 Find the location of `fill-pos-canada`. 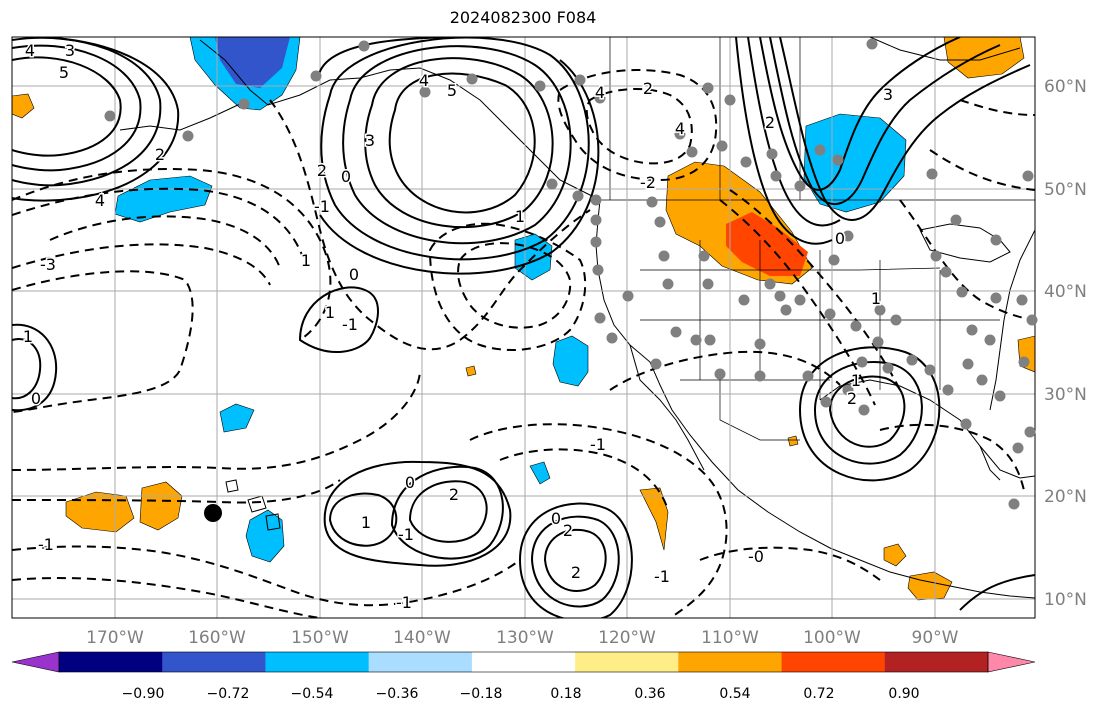

fill-pos-canada is located at coordinates (984, 58).